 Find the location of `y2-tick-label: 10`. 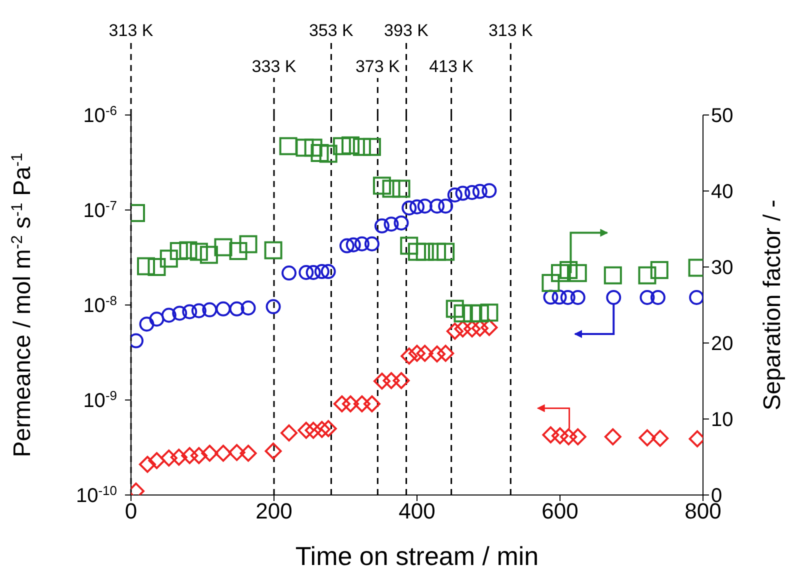

y2-tick-label: 10 is located at coordinates (722, 420).